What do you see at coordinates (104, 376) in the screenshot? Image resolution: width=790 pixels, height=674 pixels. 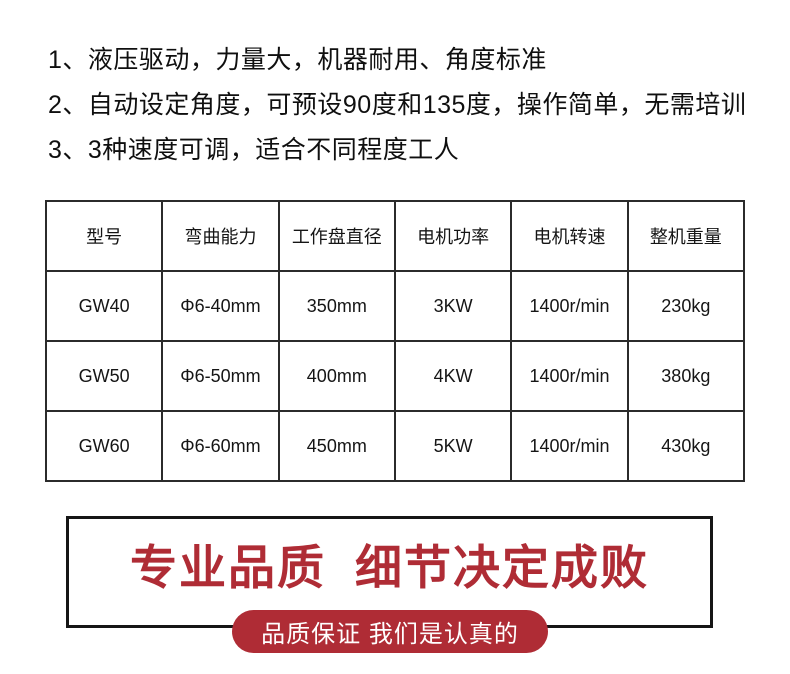 I see `spec-cell: GW50` at bounding box center [104, 376].